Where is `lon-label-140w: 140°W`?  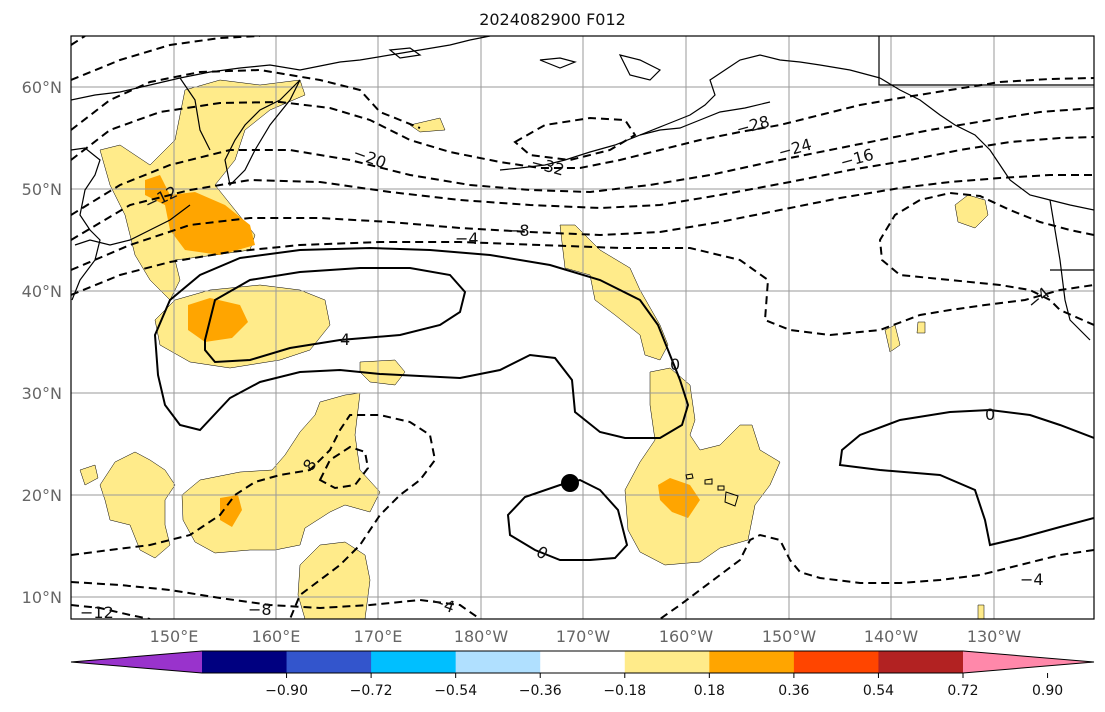 lon-label-140w: 140°W is located at coordinates (891, 636).